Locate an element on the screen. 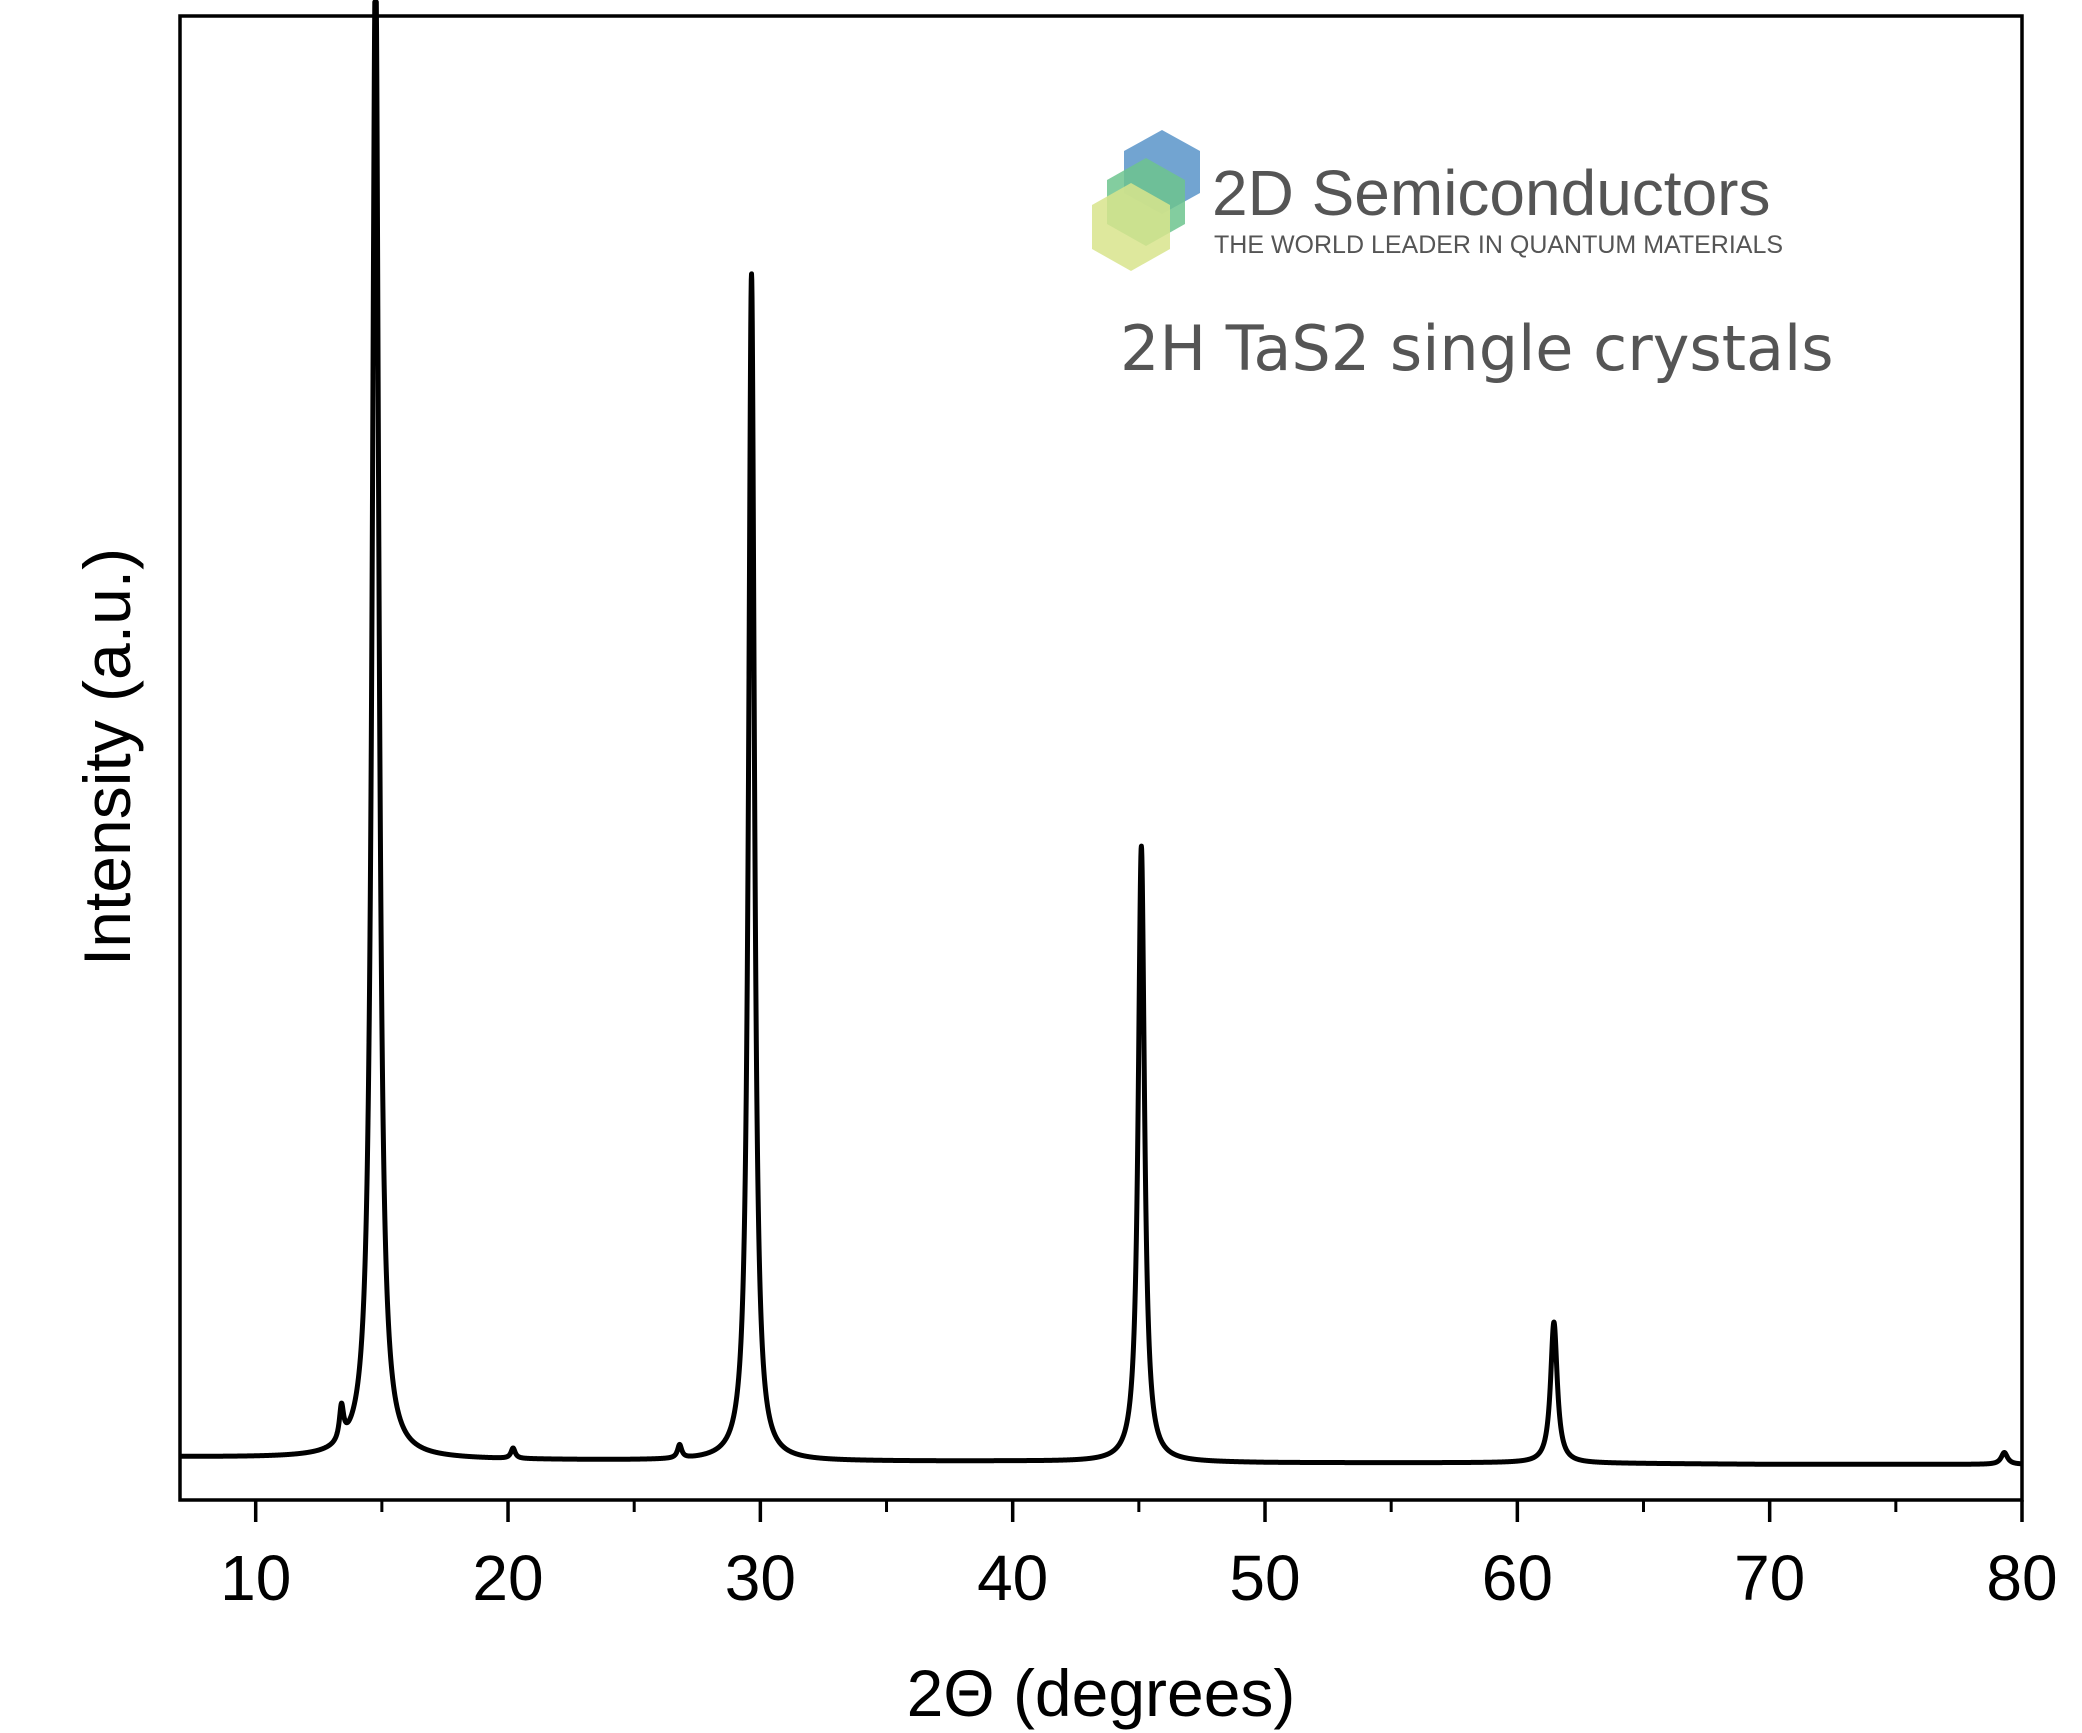  sample-annotation: 2H TaS2 single crystals is located at coordinates (1477, 348).